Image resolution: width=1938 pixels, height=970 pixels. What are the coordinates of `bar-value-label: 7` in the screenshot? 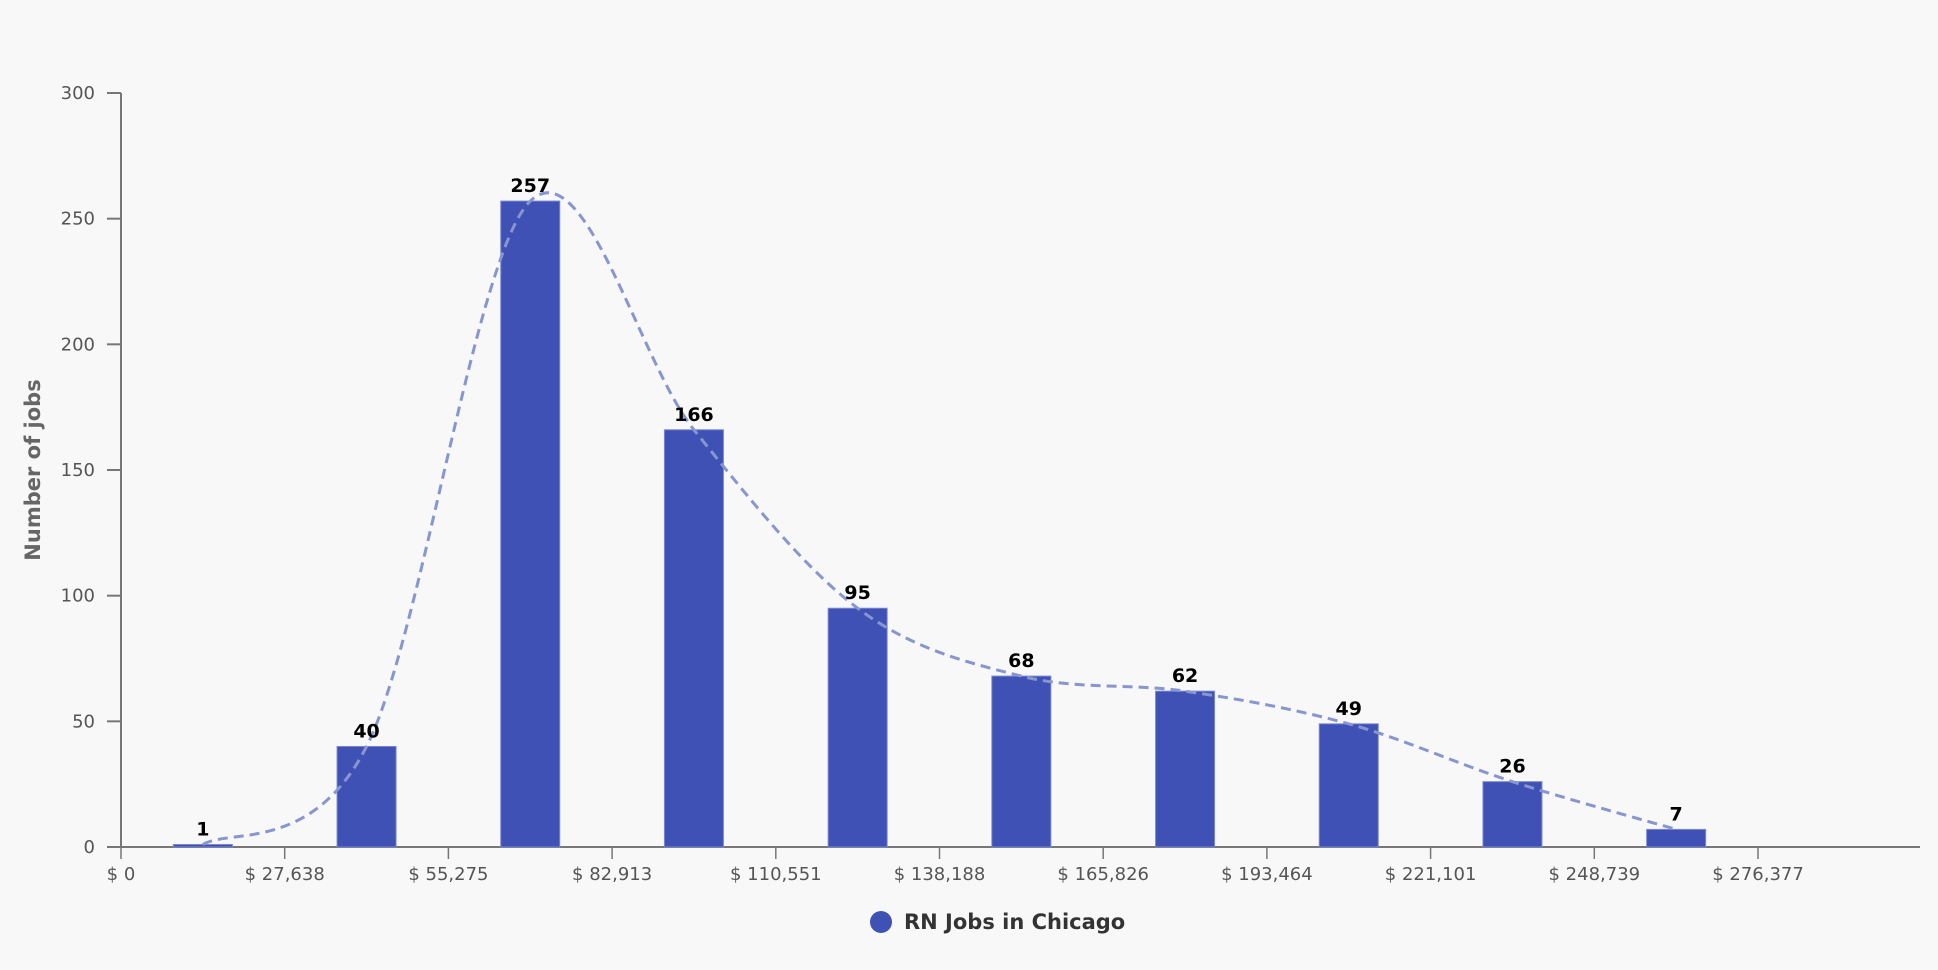 It's located at (1676, 814).